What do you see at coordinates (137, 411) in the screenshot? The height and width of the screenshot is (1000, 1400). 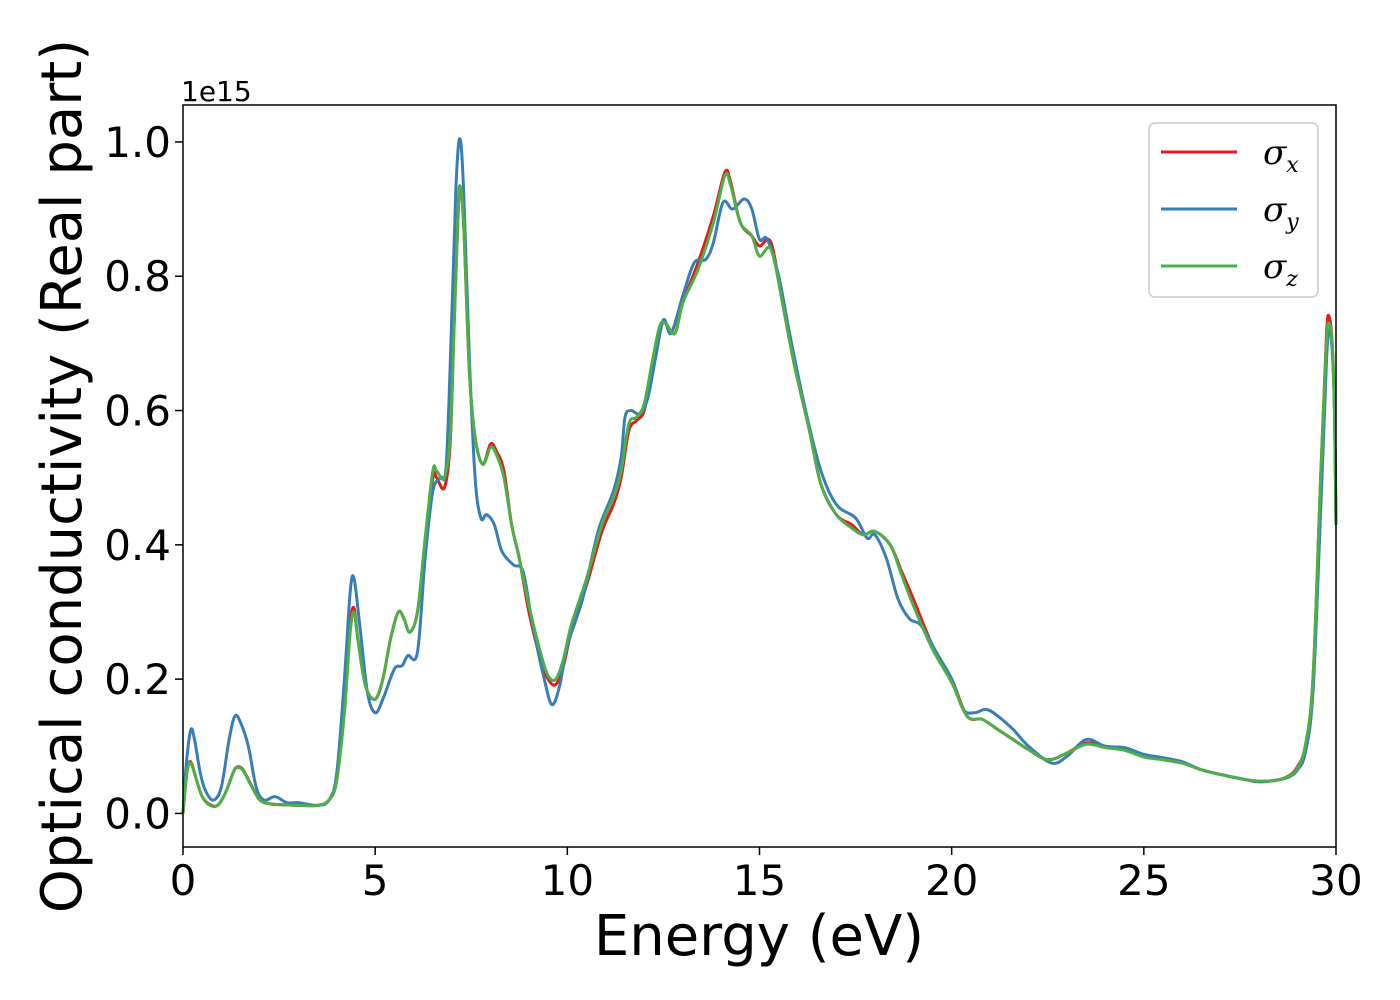 I see `y-tick-label: 0.6` at bounding box center [137, 411].